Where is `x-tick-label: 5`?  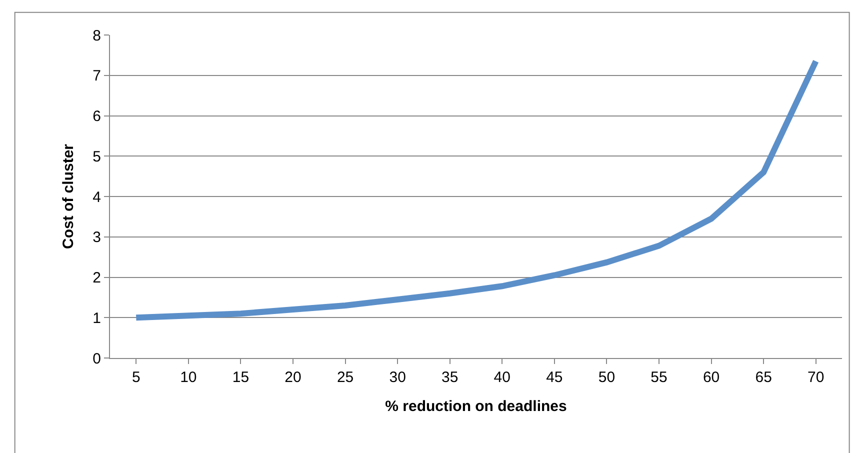
x-tick-label: 5 is located at coordinates (136, 377).